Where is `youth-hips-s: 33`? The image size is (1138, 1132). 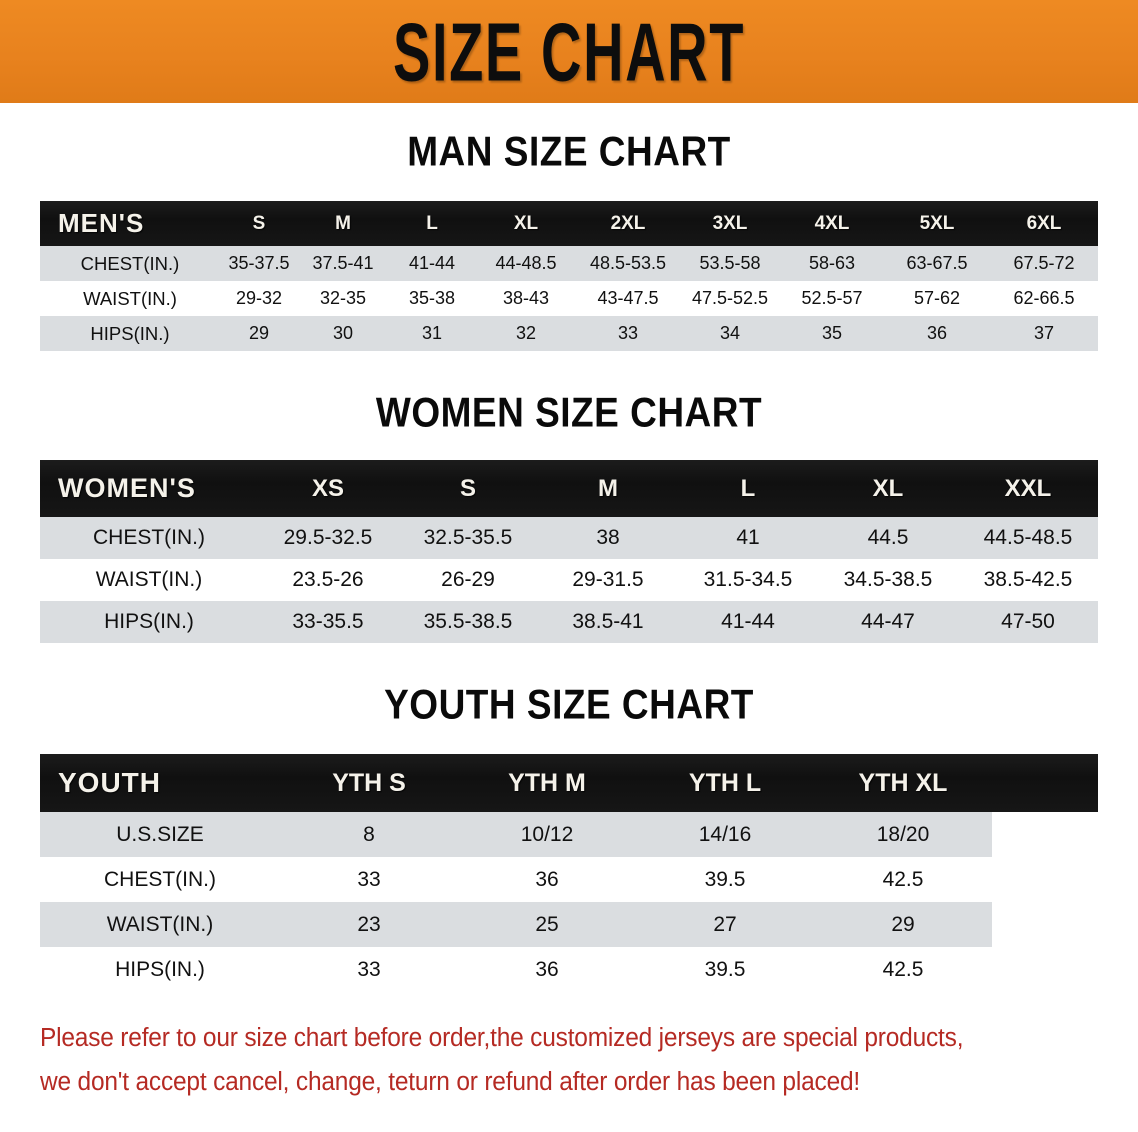 youth-hips-s: 33 is located at coordinates (369, 969).